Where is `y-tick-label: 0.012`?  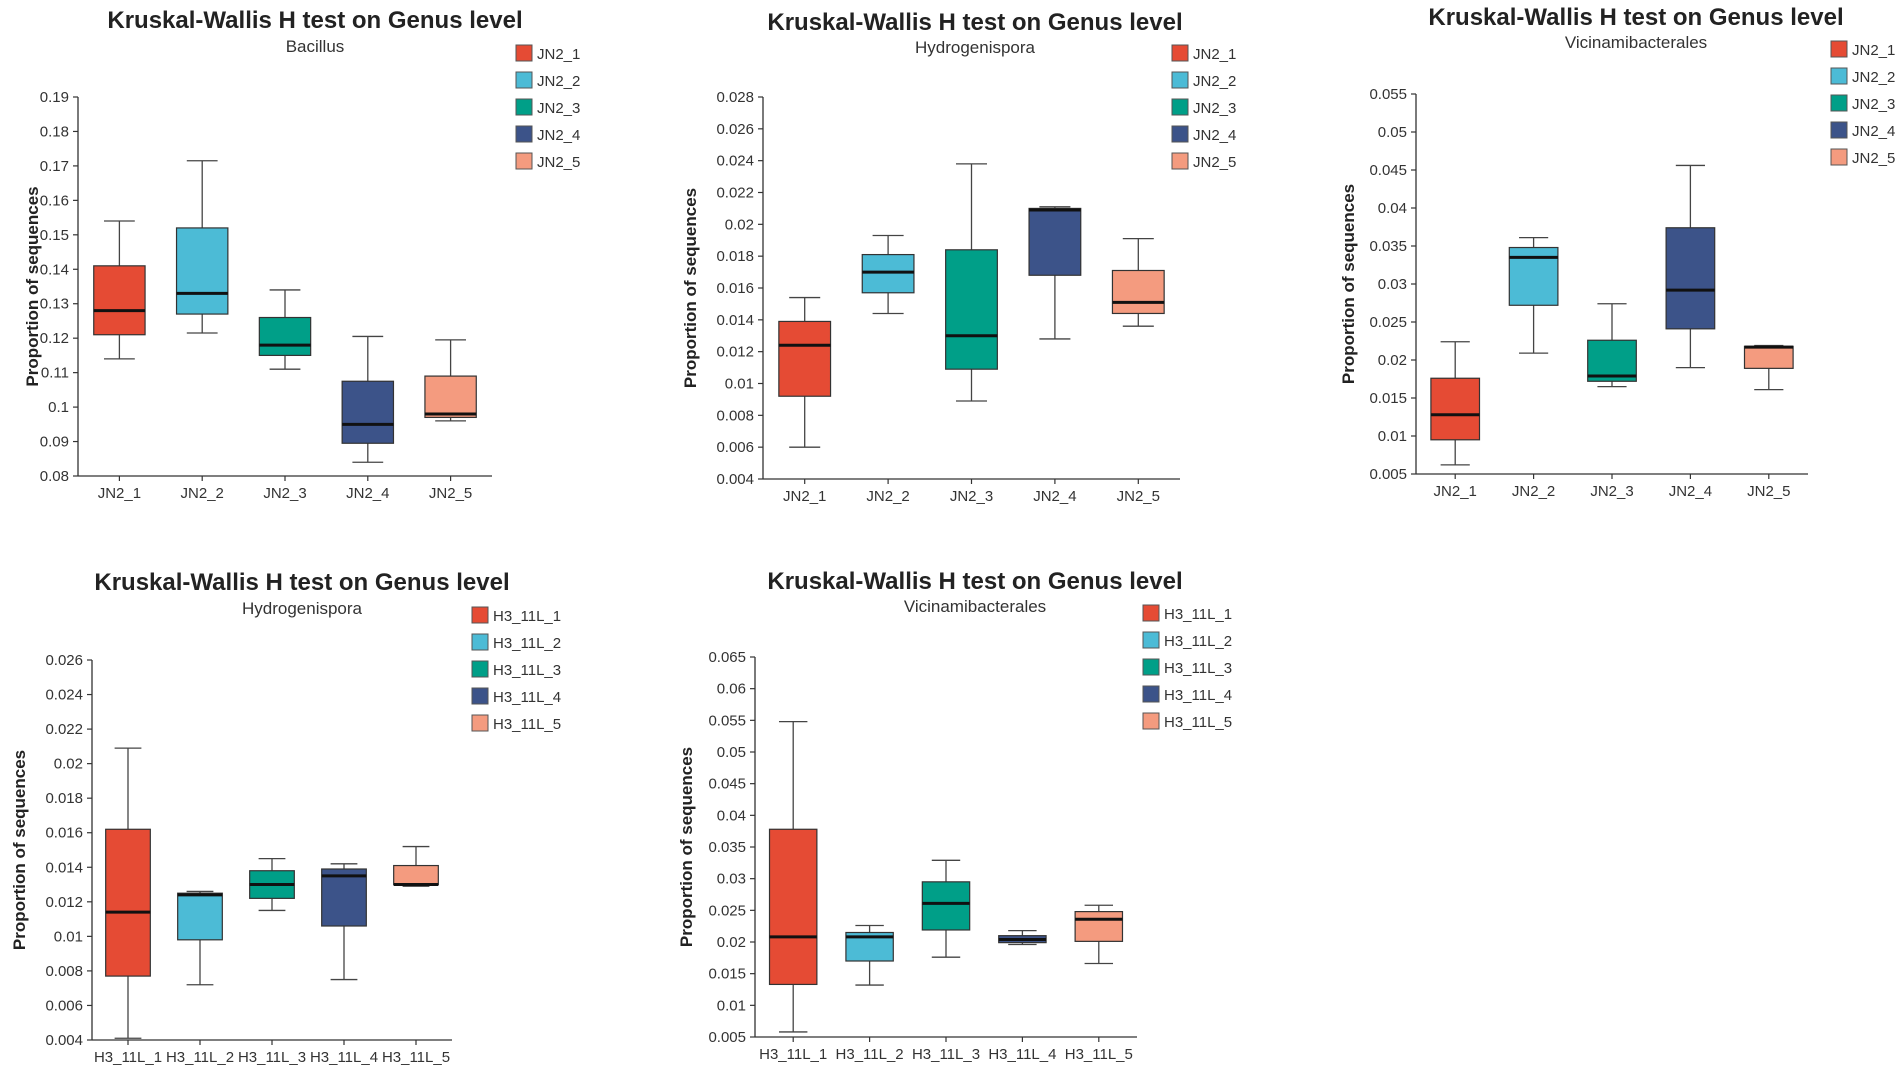
y-tick-label: 0.012 is located at coordinates (64, 902).